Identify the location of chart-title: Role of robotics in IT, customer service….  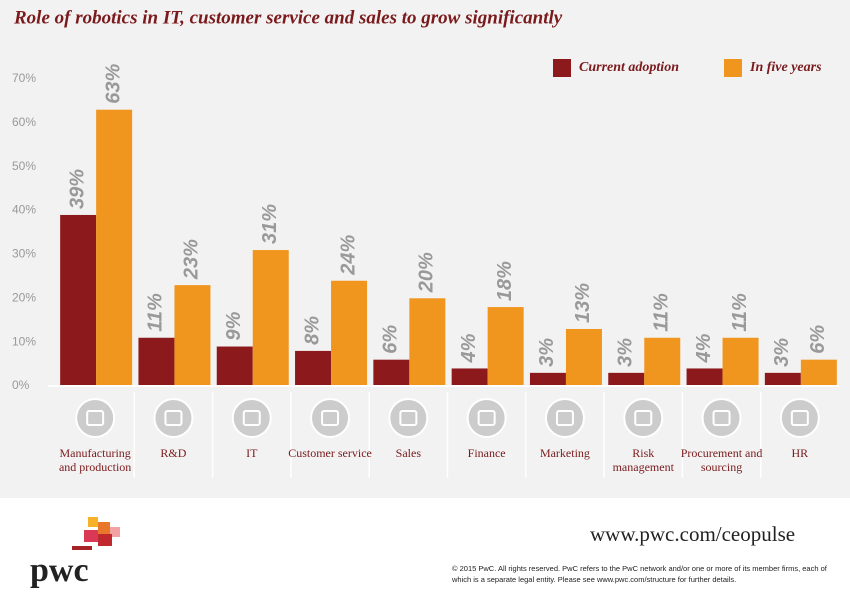
(288, 17).